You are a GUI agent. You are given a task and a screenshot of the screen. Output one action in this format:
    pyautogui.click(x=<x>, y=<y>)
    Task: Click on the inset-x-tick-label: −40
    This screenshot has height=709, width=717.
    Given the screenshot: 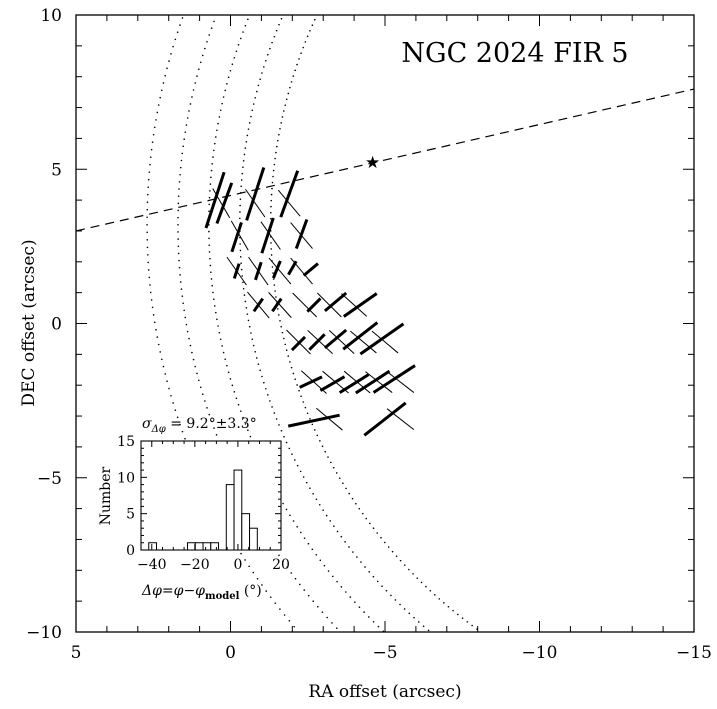 What is the action you would take?
    pyautogui.click(x=152, y=565)
    